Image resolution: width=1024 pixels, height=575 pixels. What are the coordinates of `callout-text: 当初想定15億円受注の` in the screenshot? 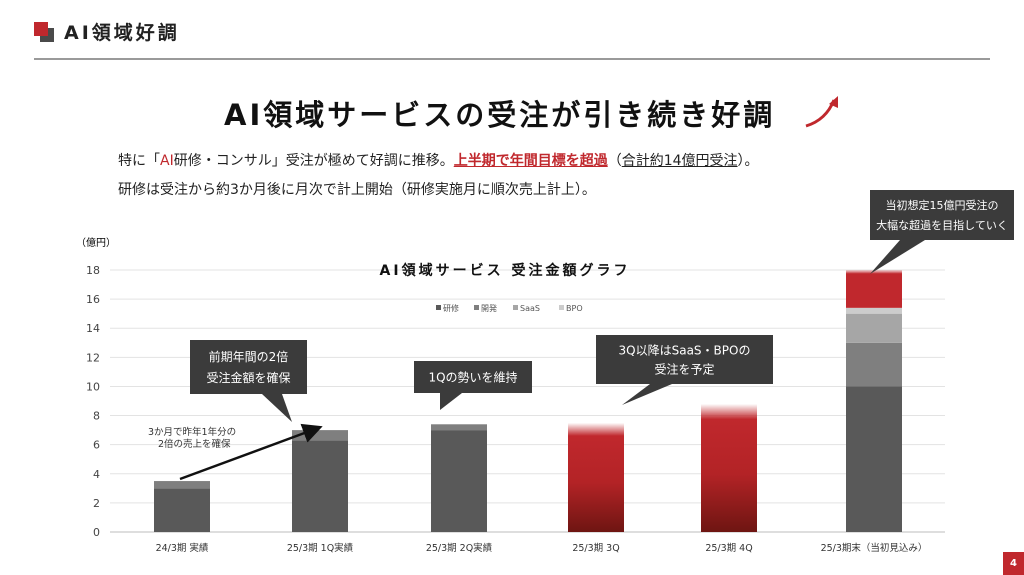 It's located at (942, 205).